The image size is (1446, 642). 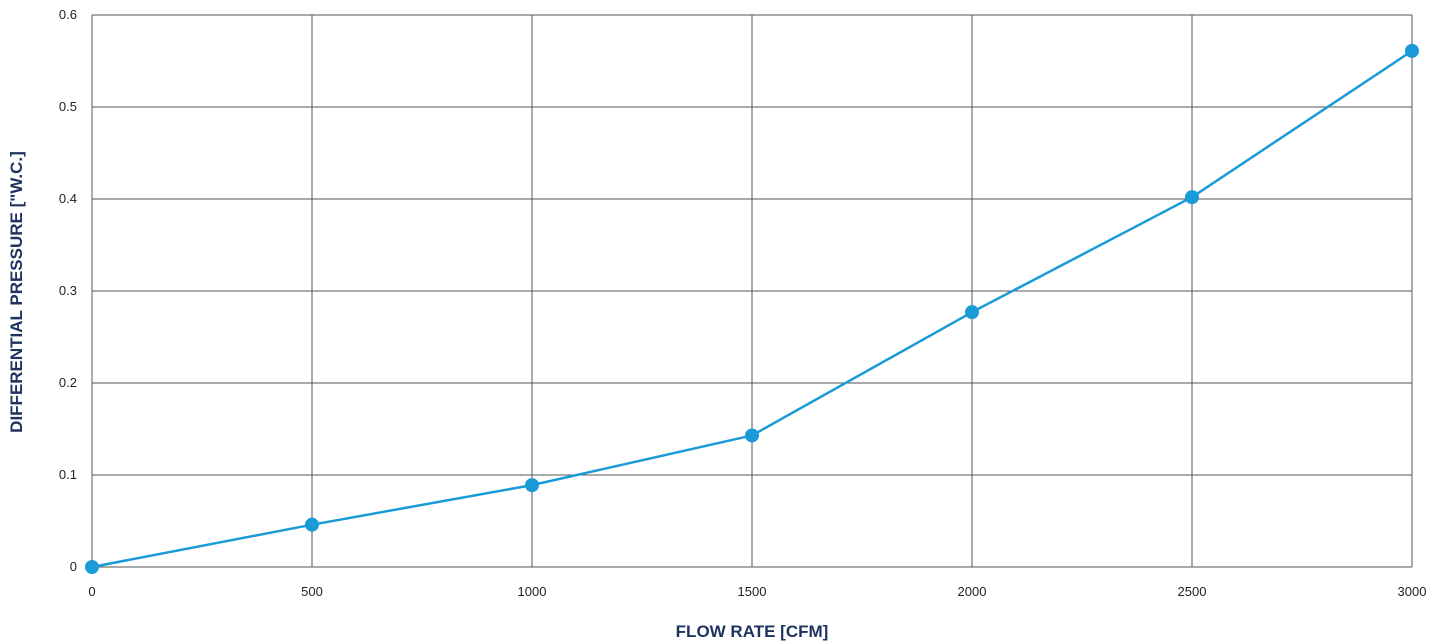 What do you see at coordinates (68, 382) in the screenshot?
I see `y-tick-label: 0.2` at bounding box center [68, 382].